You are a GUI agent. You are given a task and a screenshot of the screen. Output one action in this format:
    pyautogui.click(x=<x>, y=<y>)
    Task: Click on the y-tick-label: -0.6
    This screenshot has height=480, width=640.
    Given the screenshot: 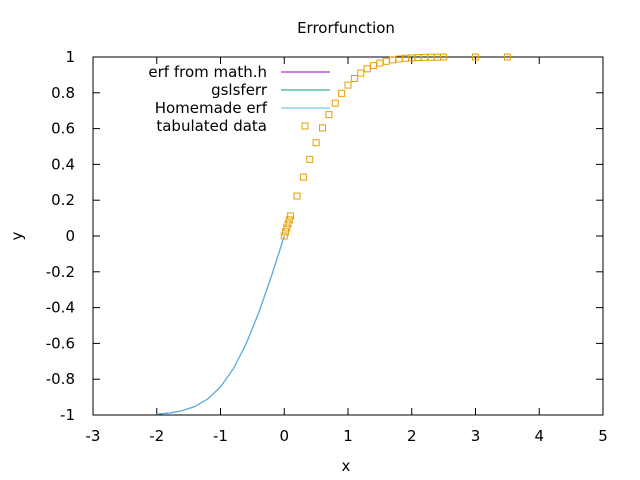 What is the action you would take?
    pyautogui.click(x=60, y=343)
    